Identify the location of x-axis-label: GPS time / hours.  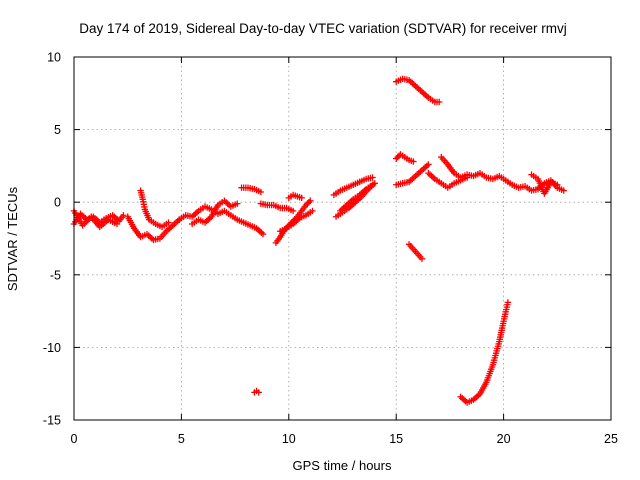
(342, 465).